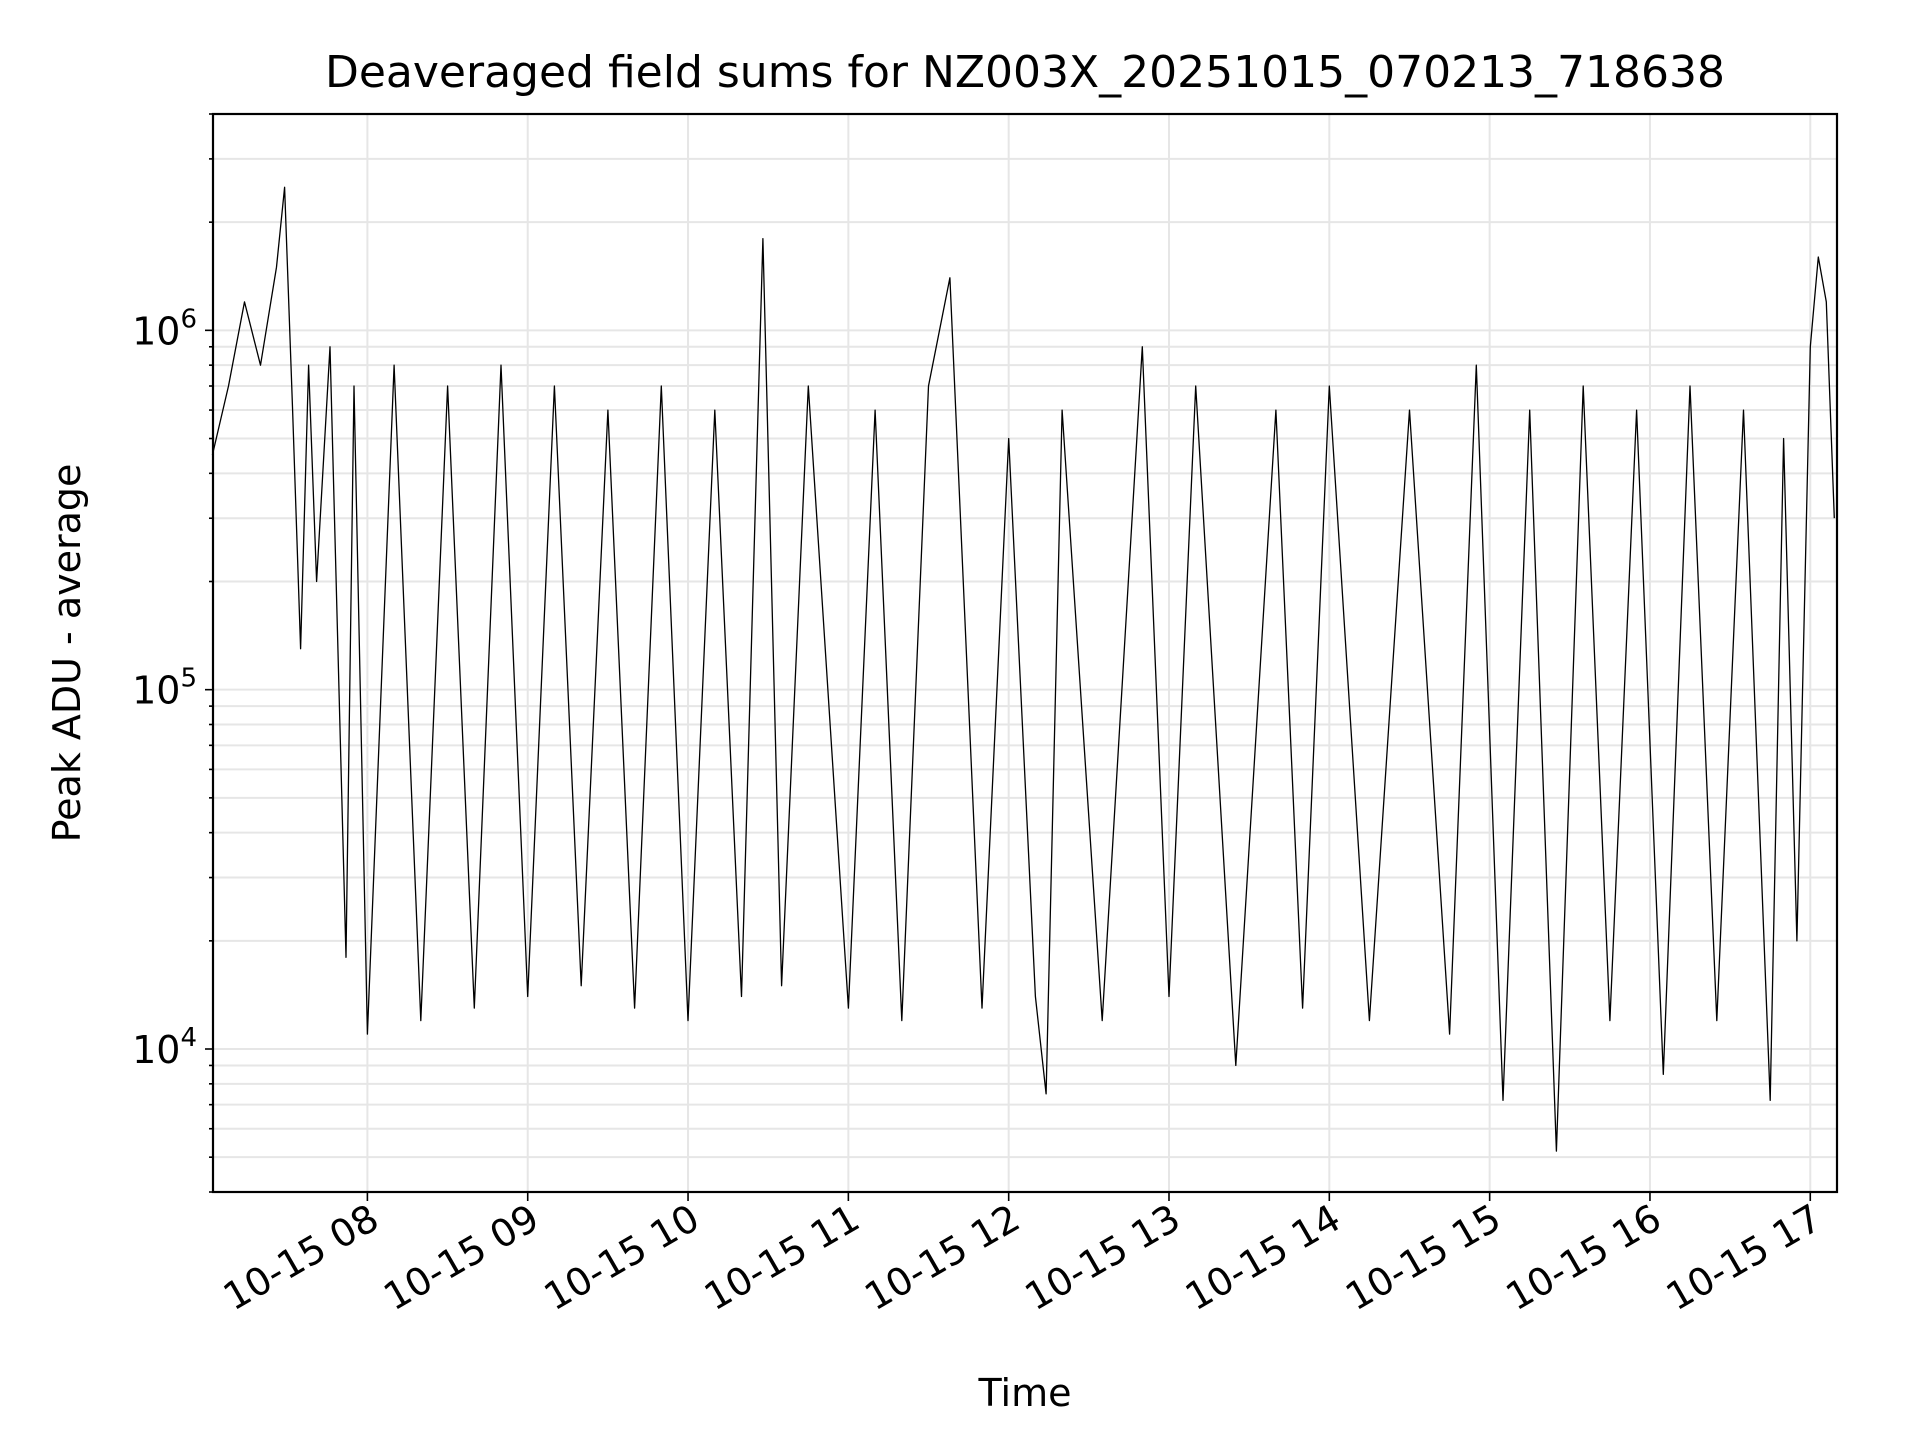 Image resolution: width=1920 pixels, height=1440 pixels. Describe the element at coordinates (942, 1258) in the screenshot. I see `x-tick-label: 10-15 12` at that location.